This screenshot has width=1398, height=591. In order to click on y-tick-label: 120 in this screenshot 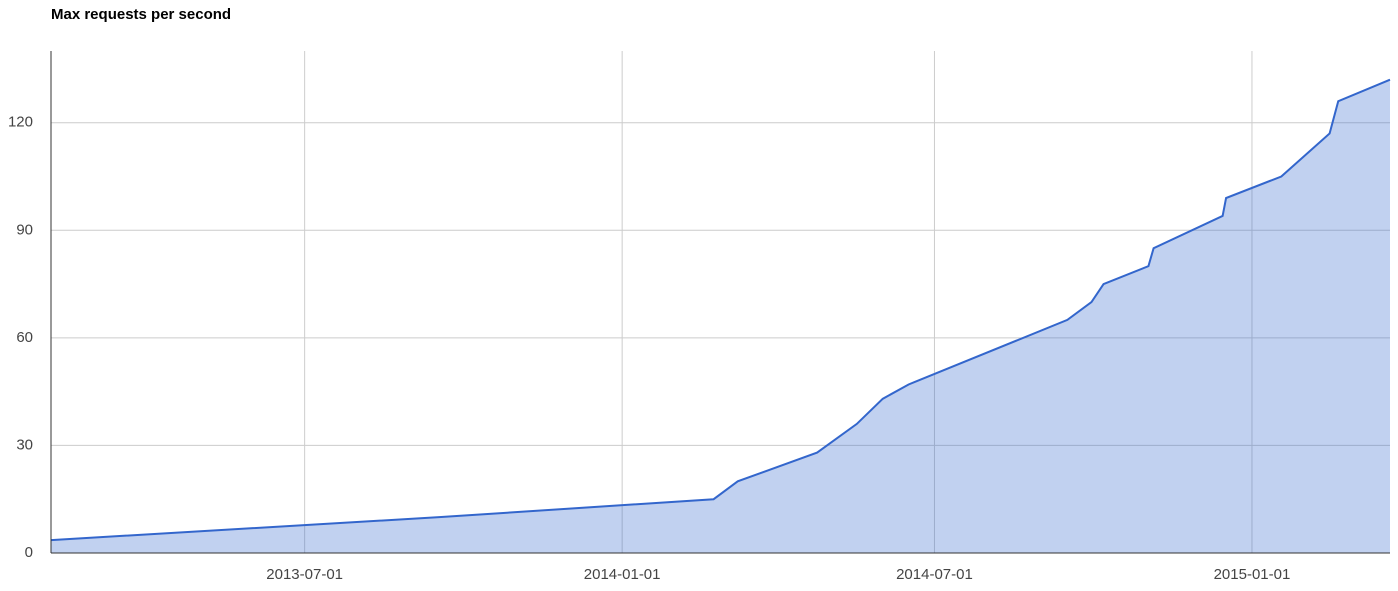, I will do `click(20, 122)`.